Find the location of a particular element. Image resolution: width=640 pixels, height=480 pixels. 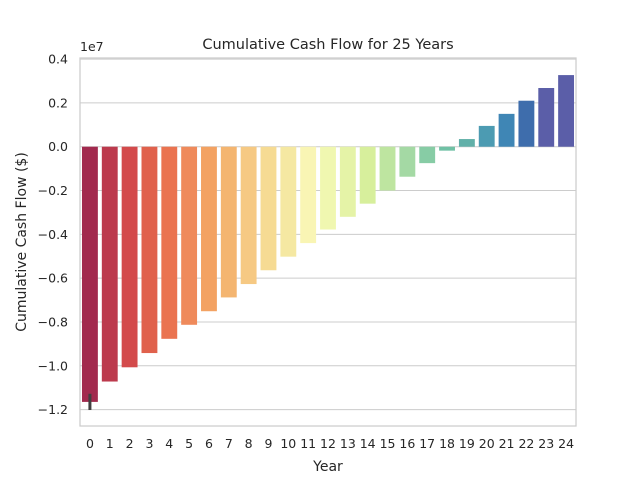

x-tick-label: 12 is located at coordinates (328, 443).